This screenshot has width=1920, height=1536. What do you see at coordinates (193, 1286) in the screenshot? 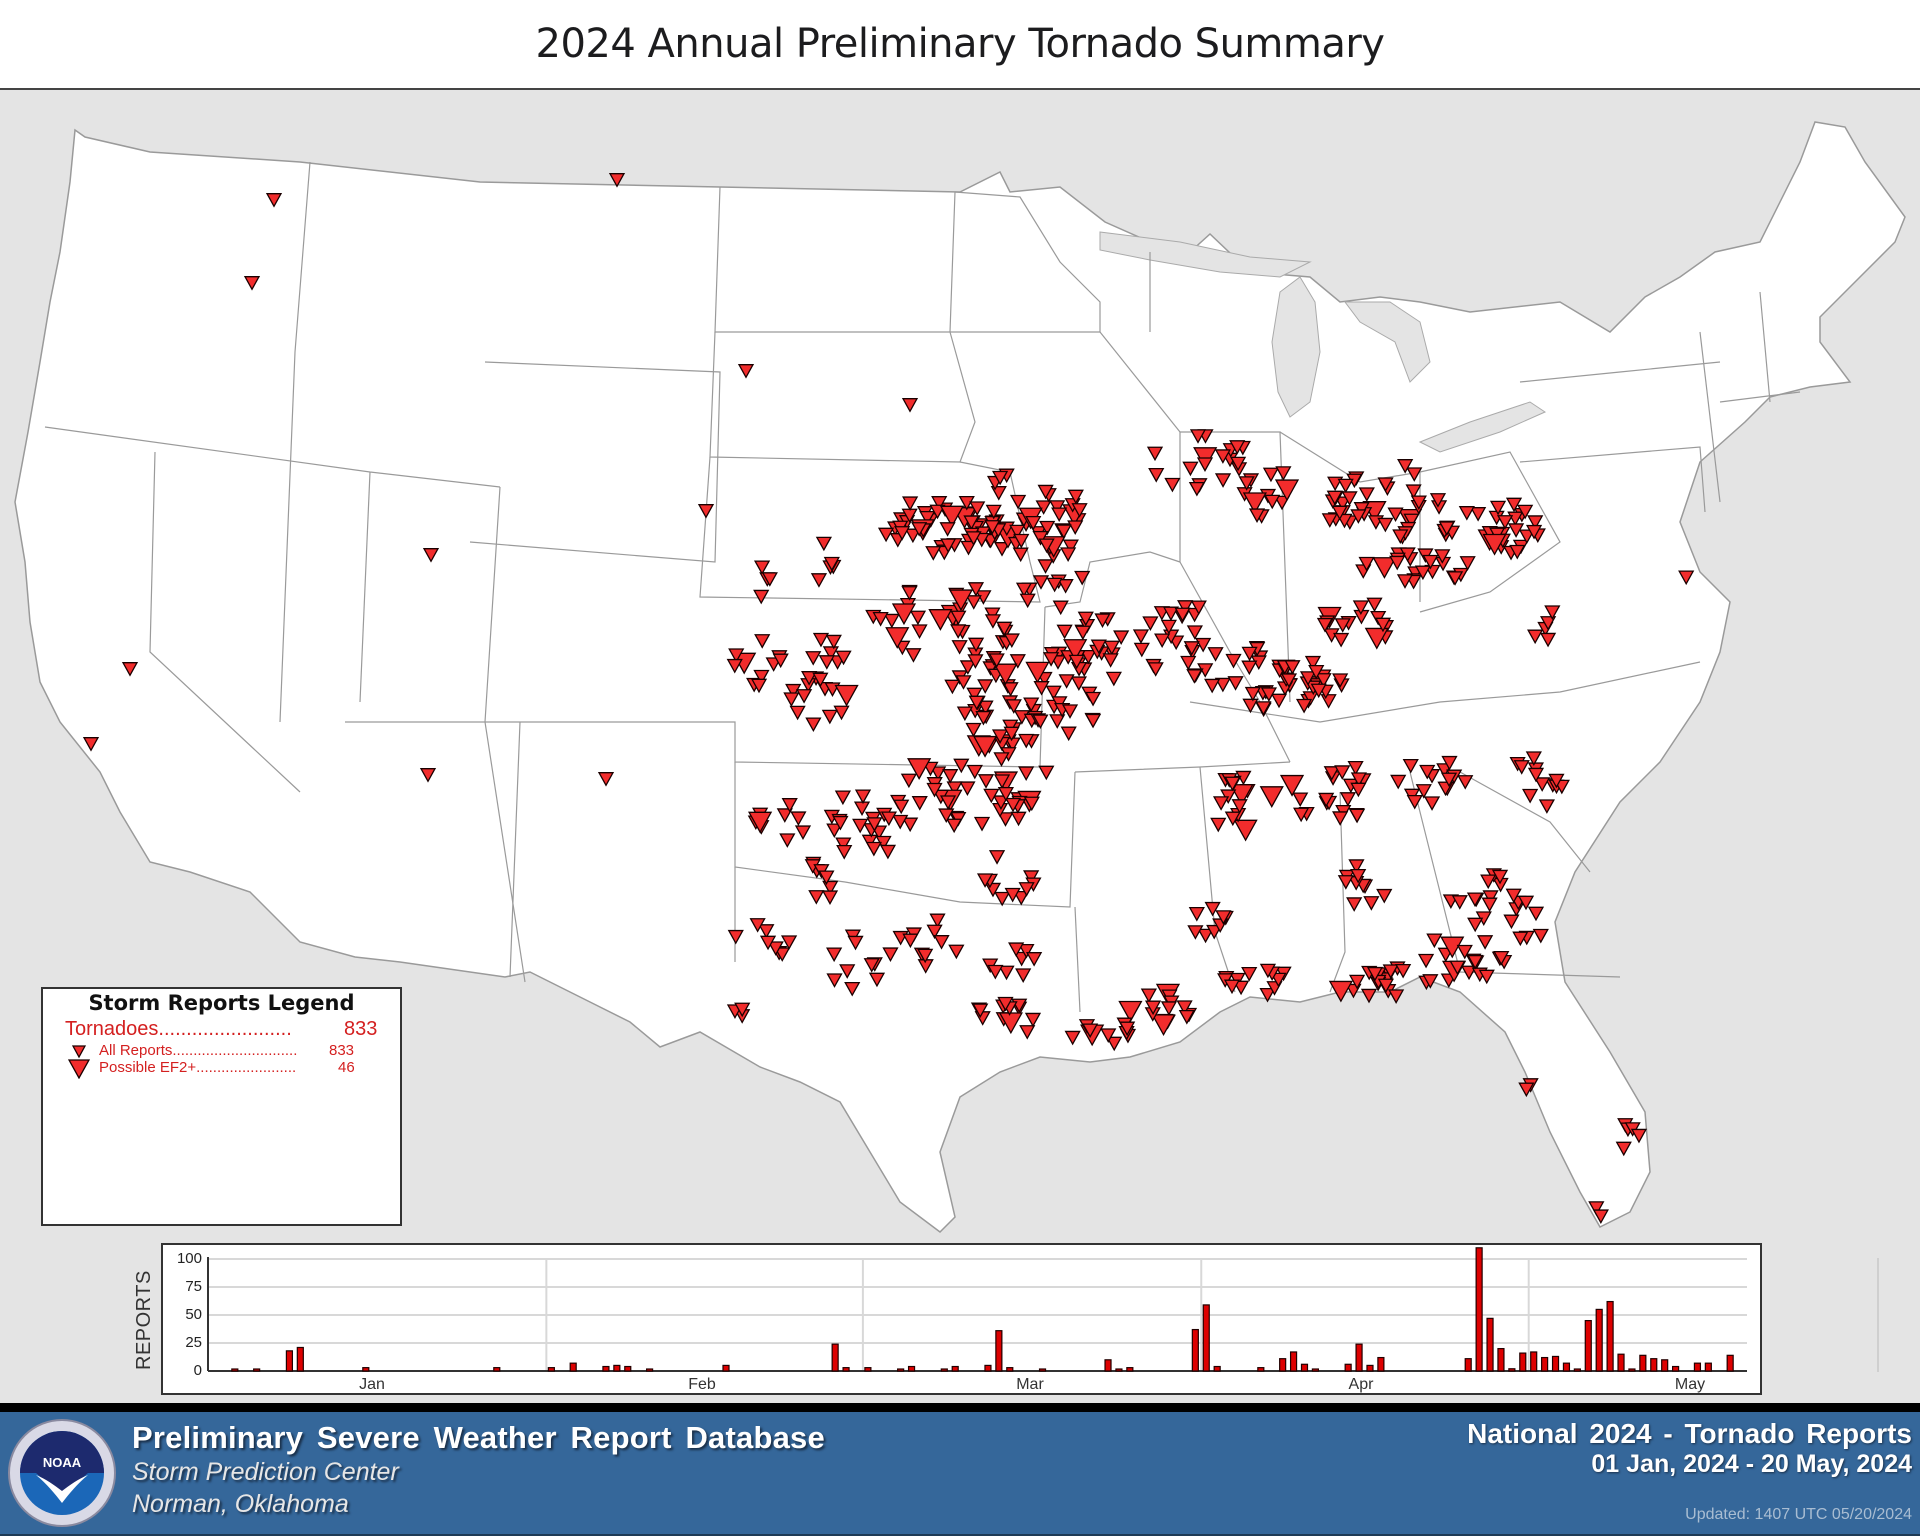
I see `y-tick: 75` at bounding box center [193, 1286].